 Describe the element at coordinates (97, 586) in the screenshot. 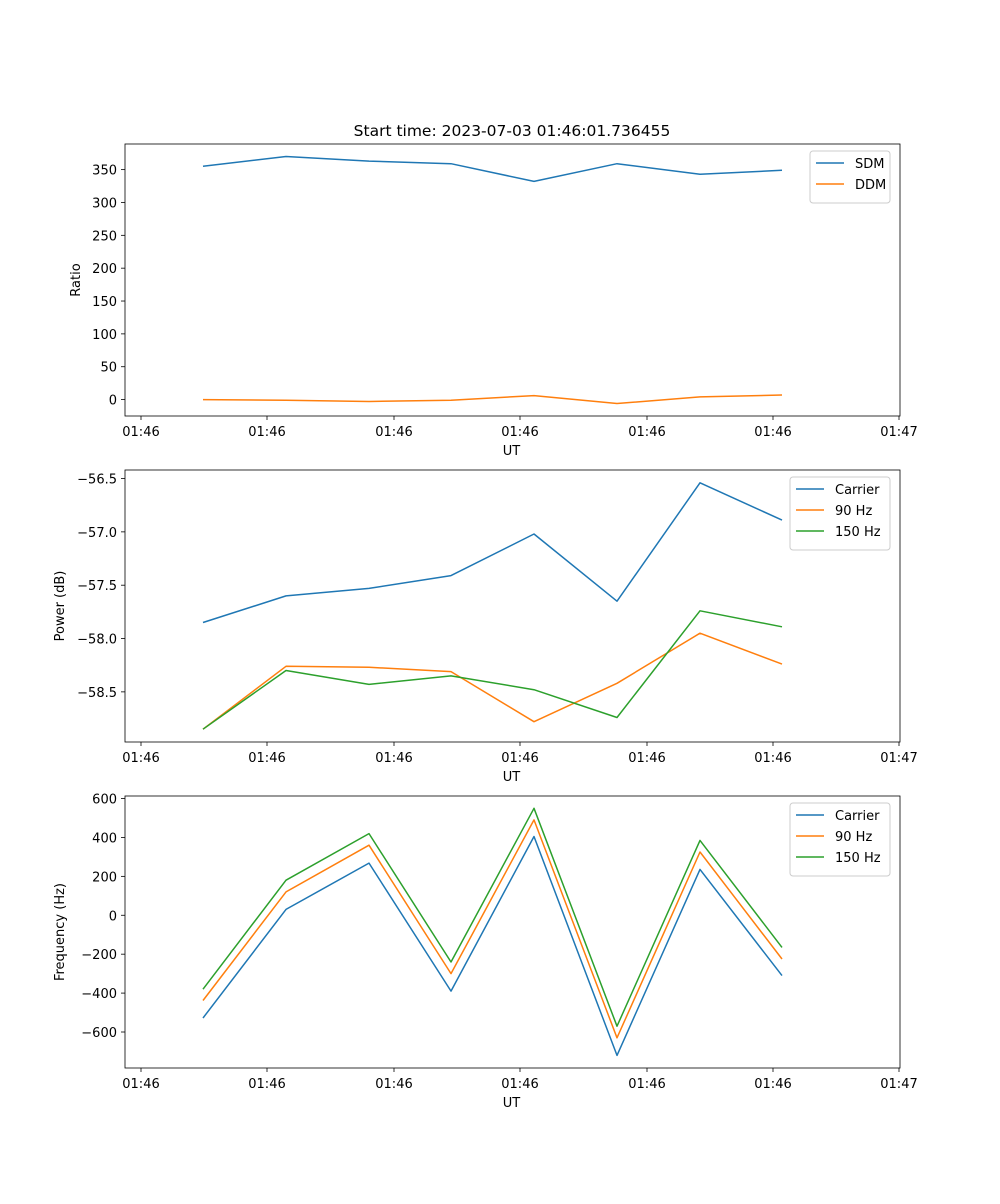

I see `y-tick-label: −57.5` at that location.